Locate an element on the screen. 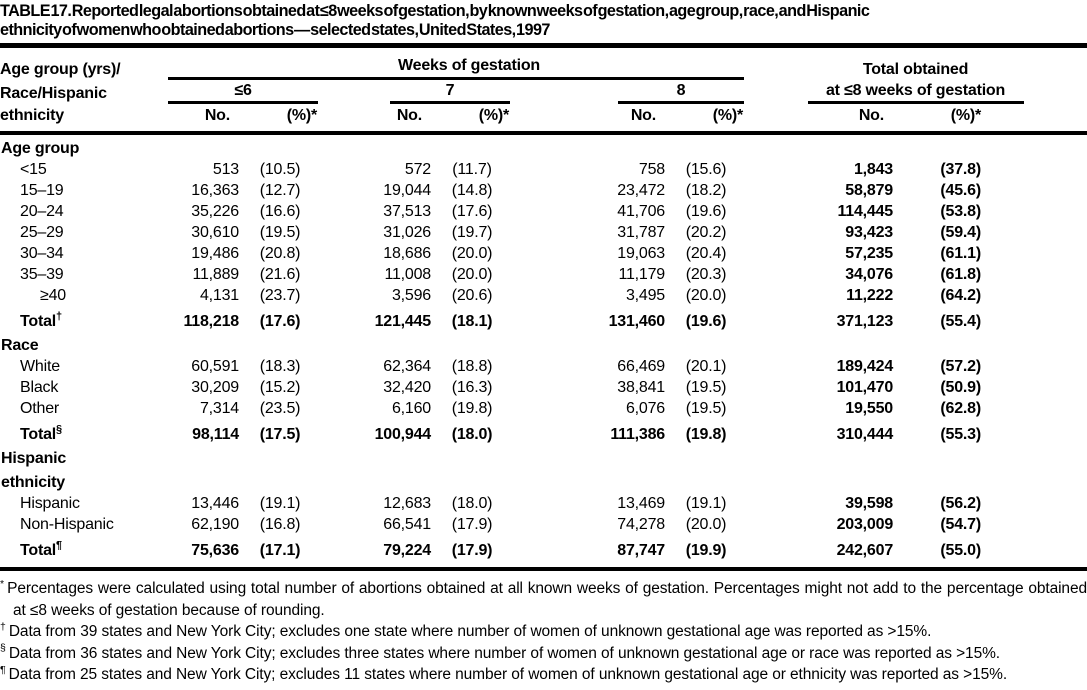  total-footnote-marker: ¶ is located at coordinates (59, 545).